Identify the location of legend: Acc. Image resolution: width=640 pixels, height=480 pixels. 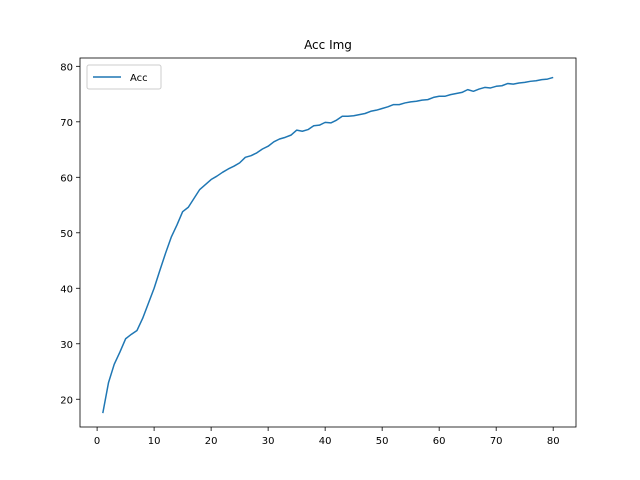
(124, 77).